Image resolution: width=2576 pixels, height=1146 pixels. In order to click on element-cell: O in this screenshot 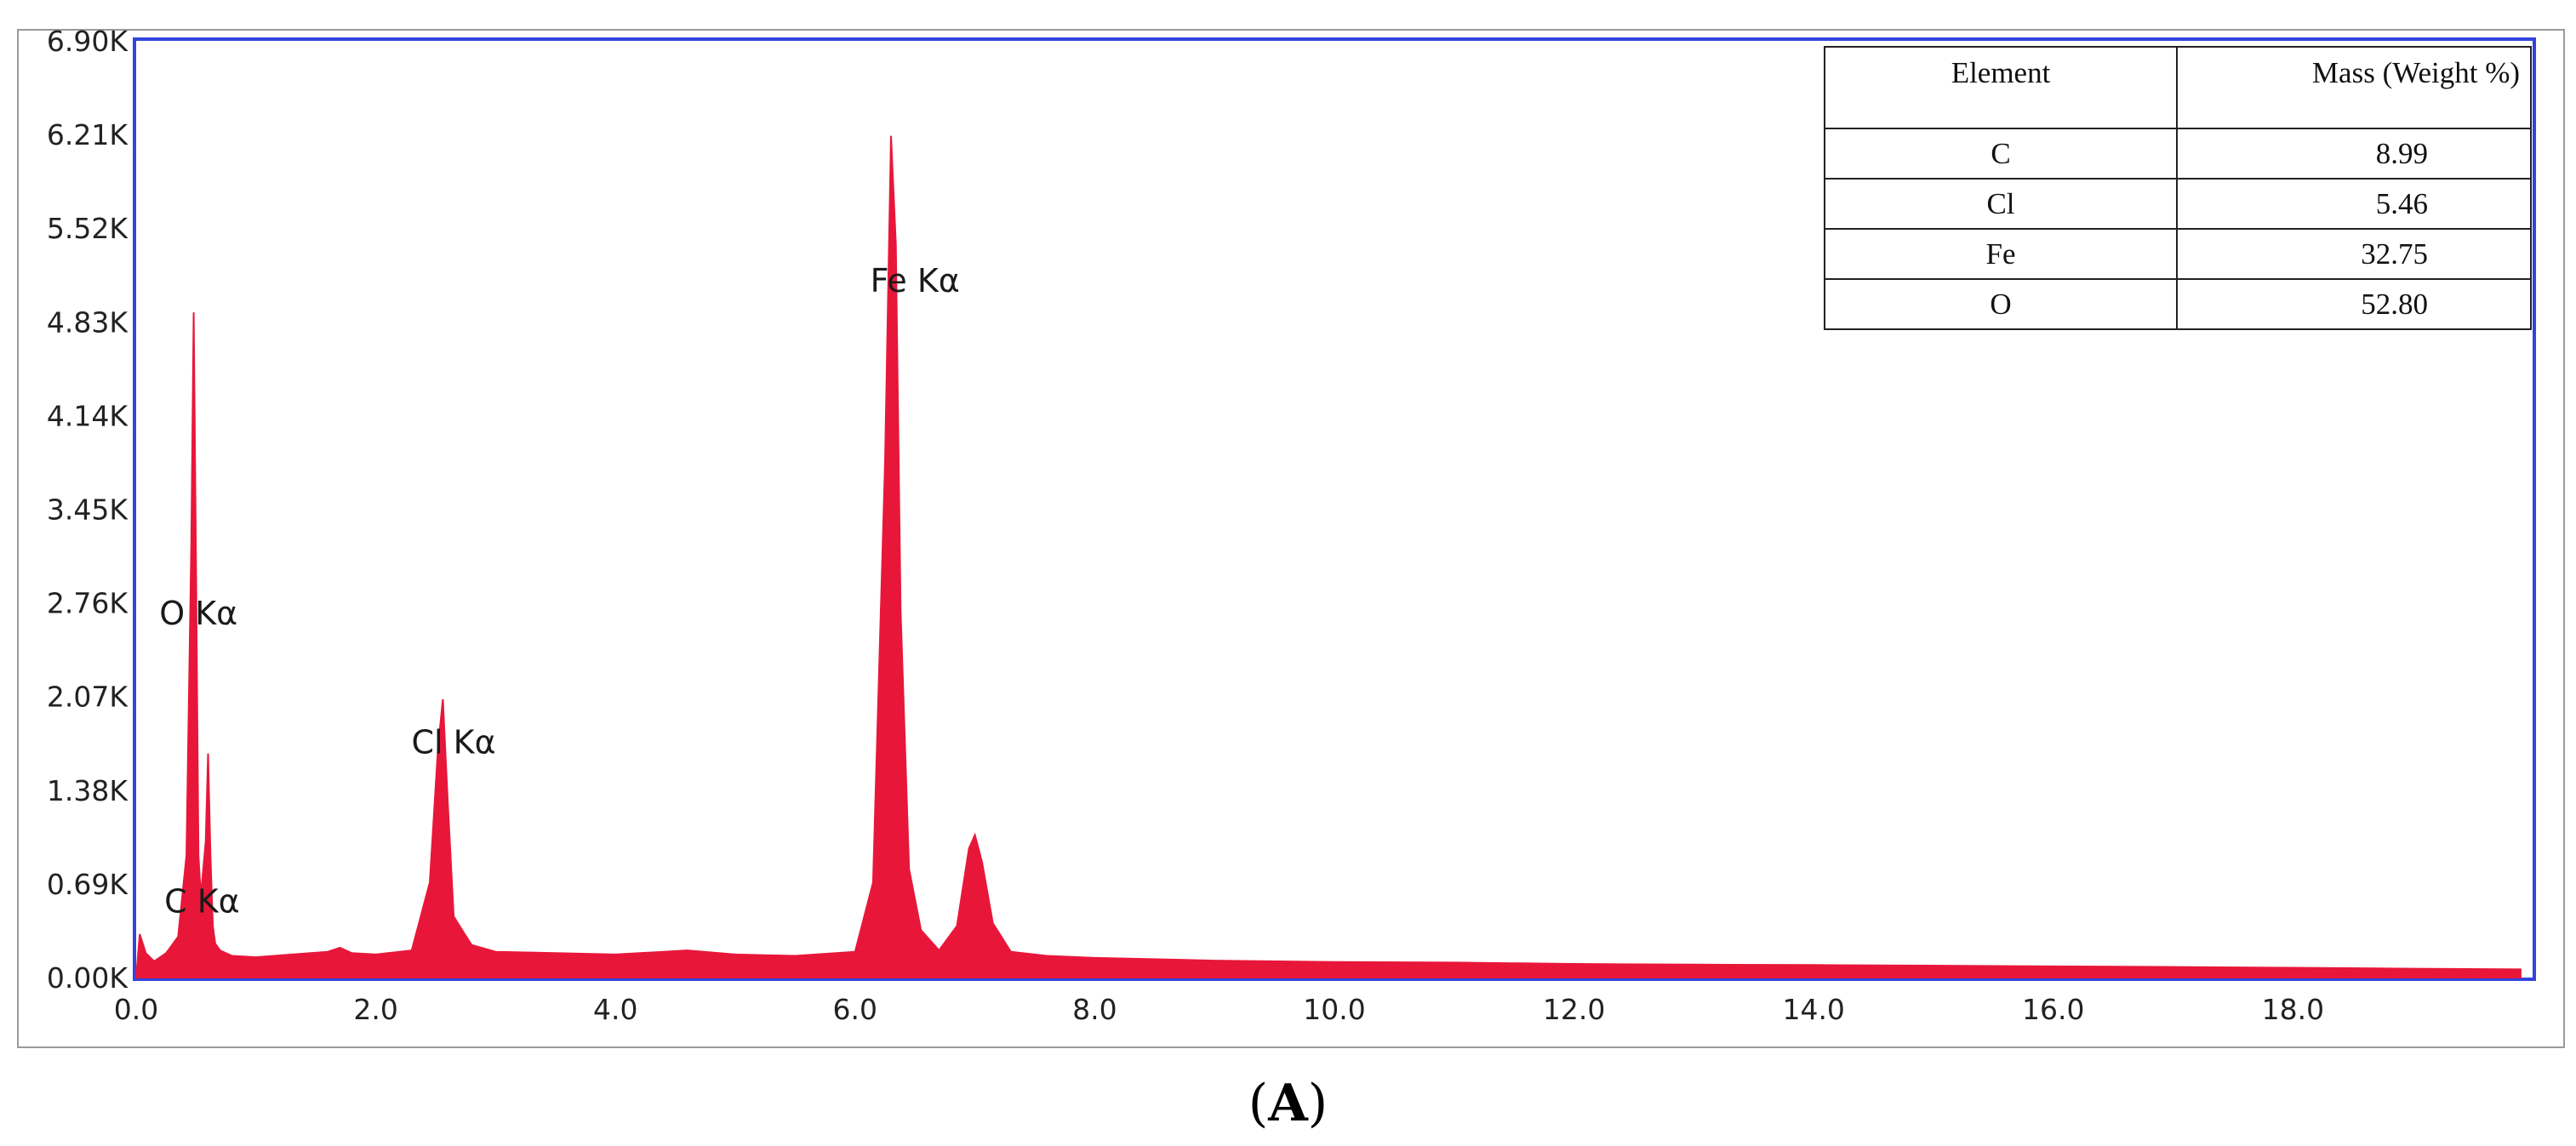, I will do `click(2001, 304)`.